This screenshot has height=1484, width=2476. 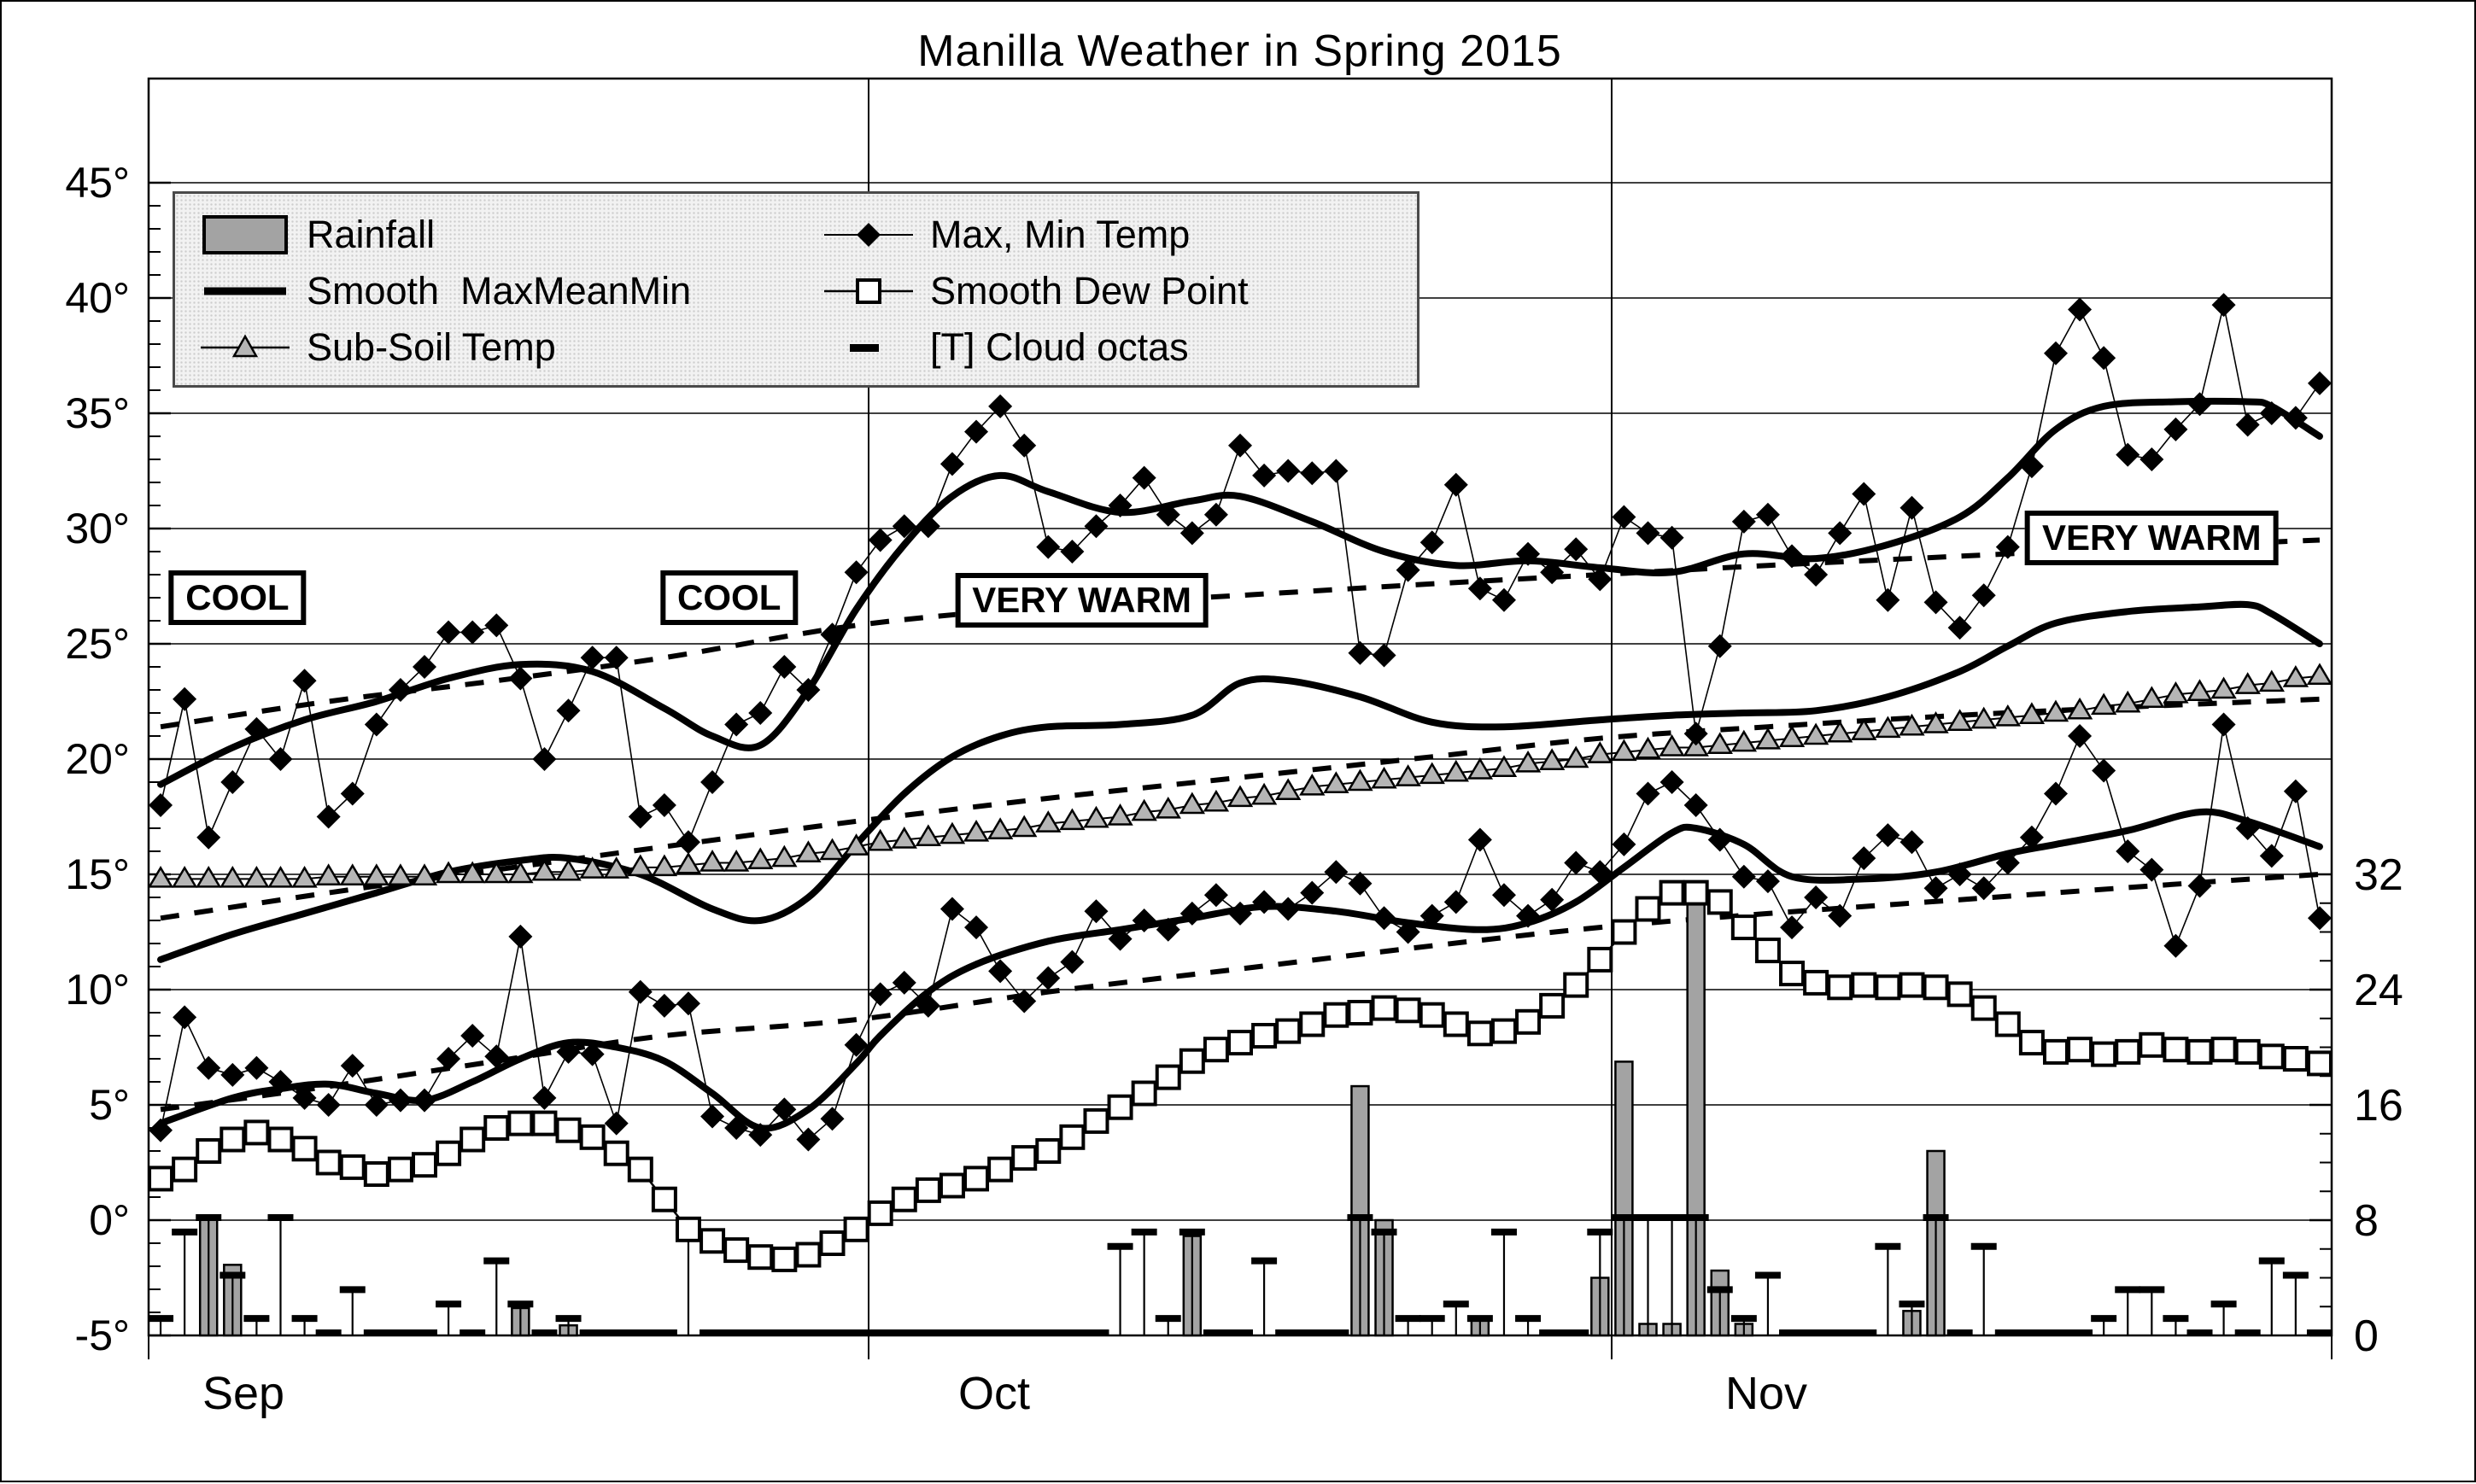 I want to click on legend-item: Rainfall, so click(x=318, y=235).